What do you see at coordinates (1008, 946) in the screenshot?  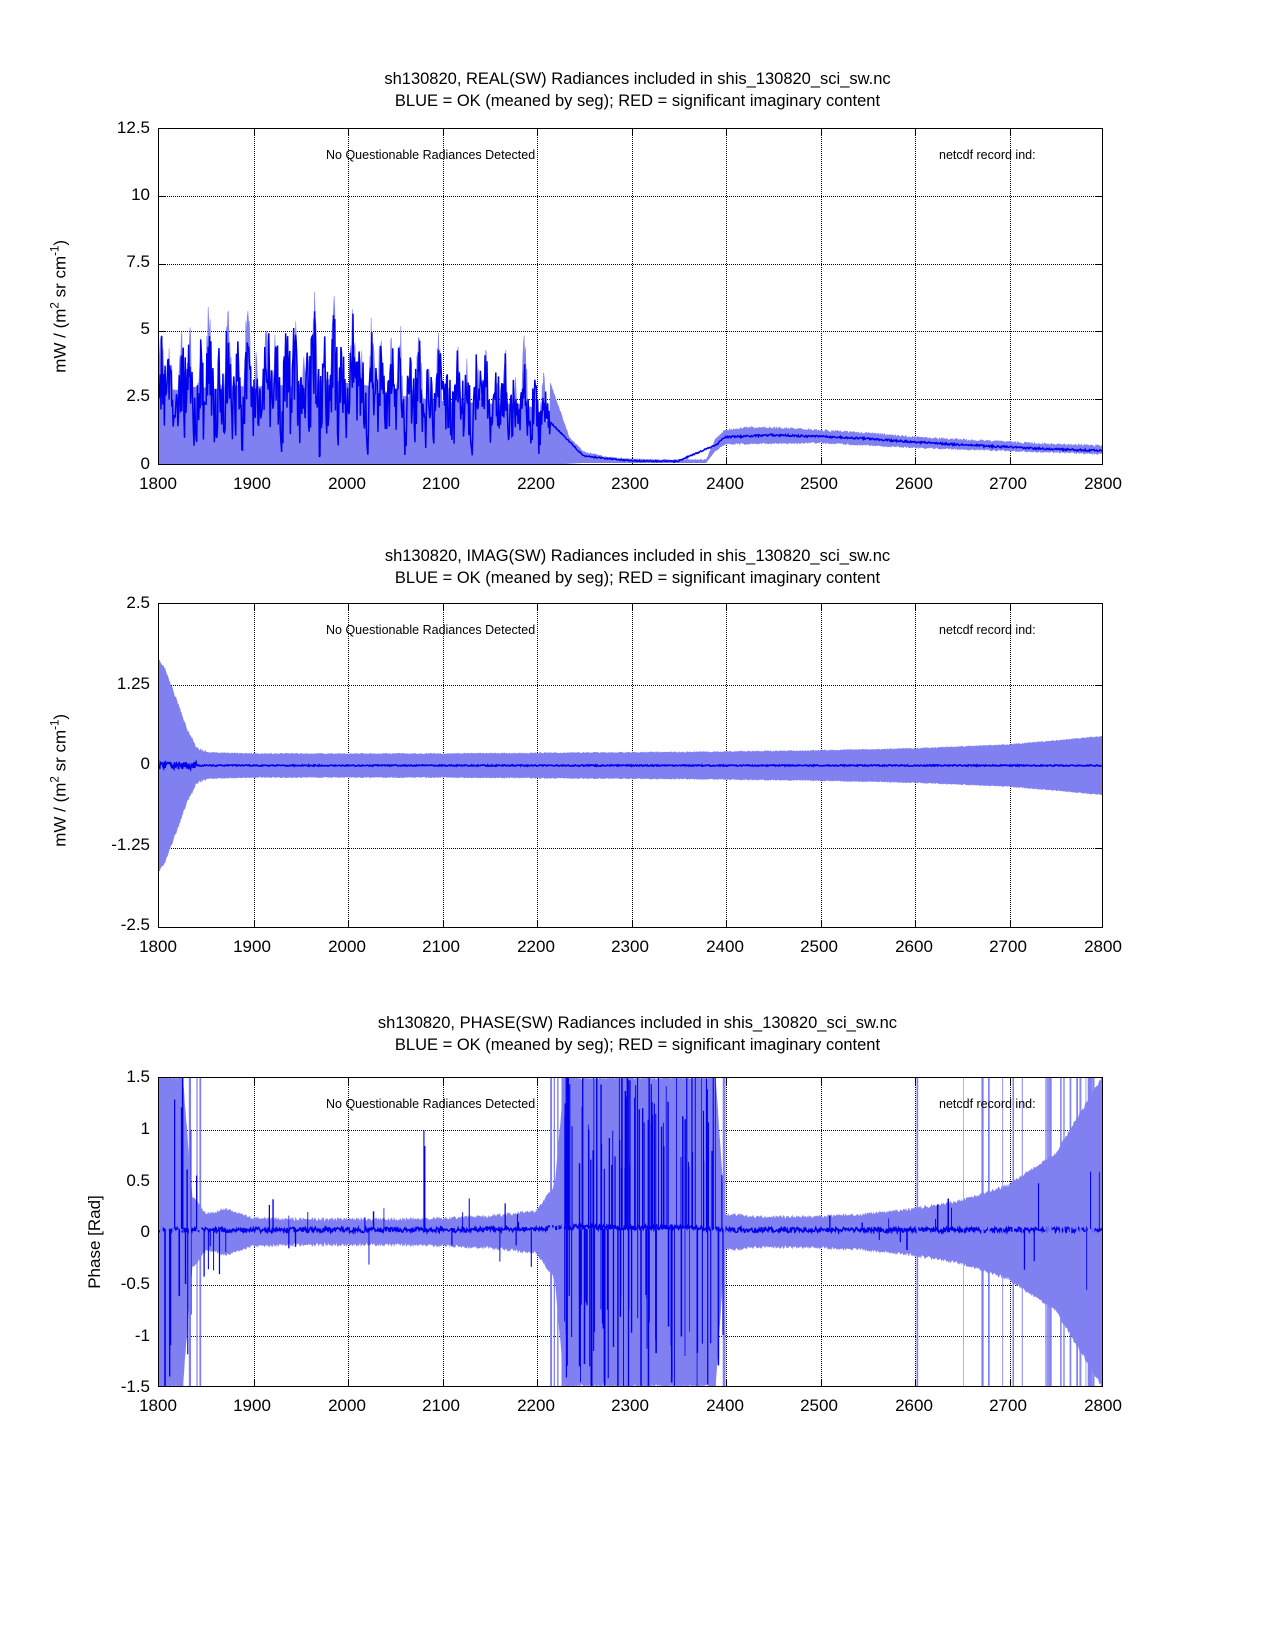 I see `panel-imag-xtick-2700: 2700` at bounding box center [1008, 946].